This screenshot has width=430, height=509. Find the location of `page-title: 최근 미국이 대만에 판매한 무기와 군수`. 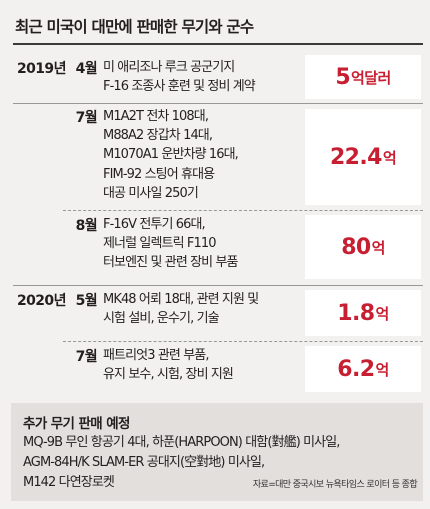

page-title: 최근 미국이 대만에 판매한 무기와 군수 is located at coordinates (134, 27).